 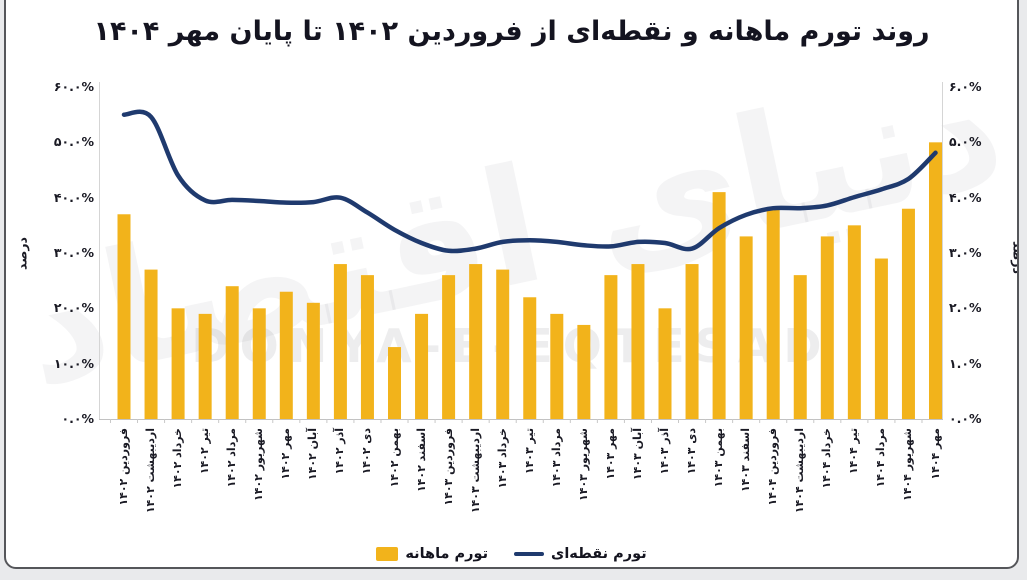 What do you see at coordinates (511, 554) in the screenshot?
I see `legend: تورم ماهانه تورم نقطه‌ای` at bounding box center [511, 554].